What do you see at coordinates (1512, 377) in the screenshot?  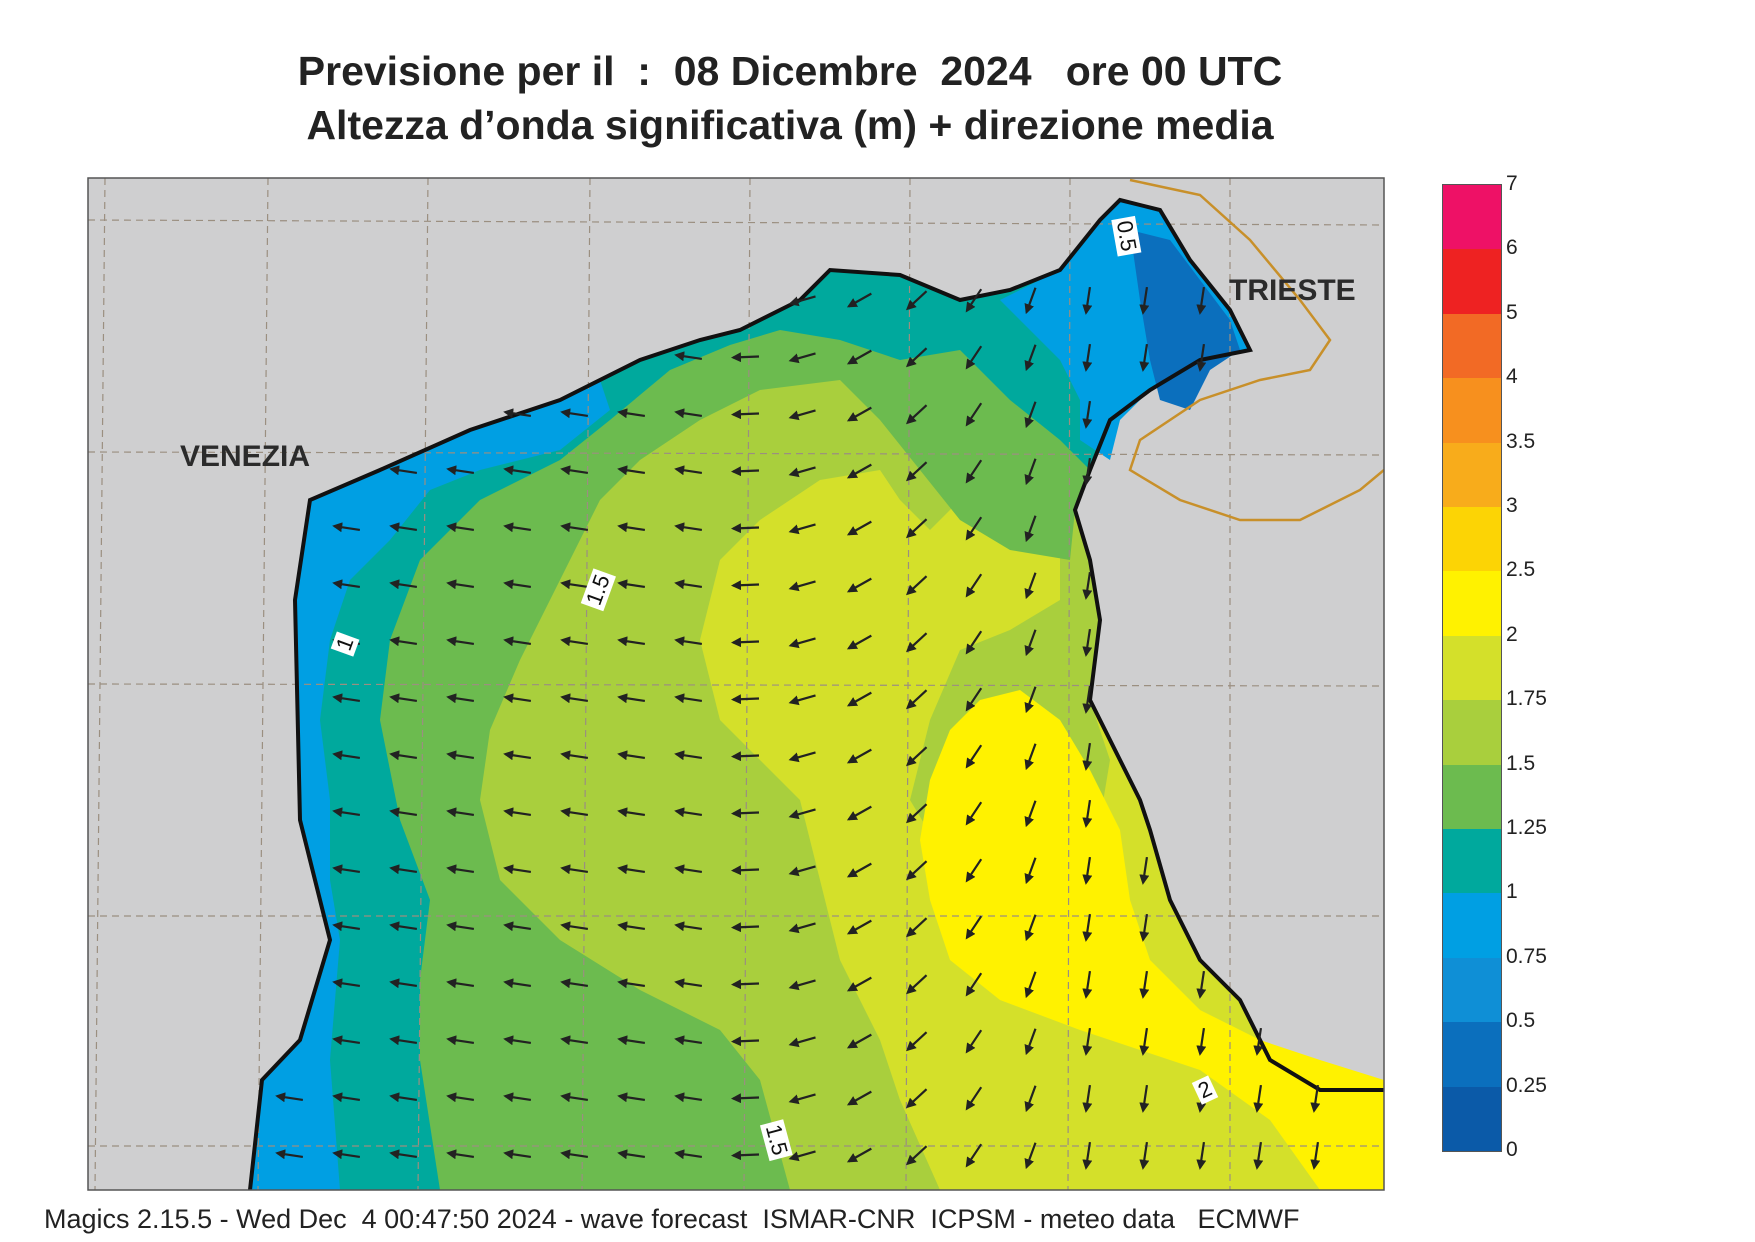 I see `legend-level-label: 4` at bounding box center [1512, 377].